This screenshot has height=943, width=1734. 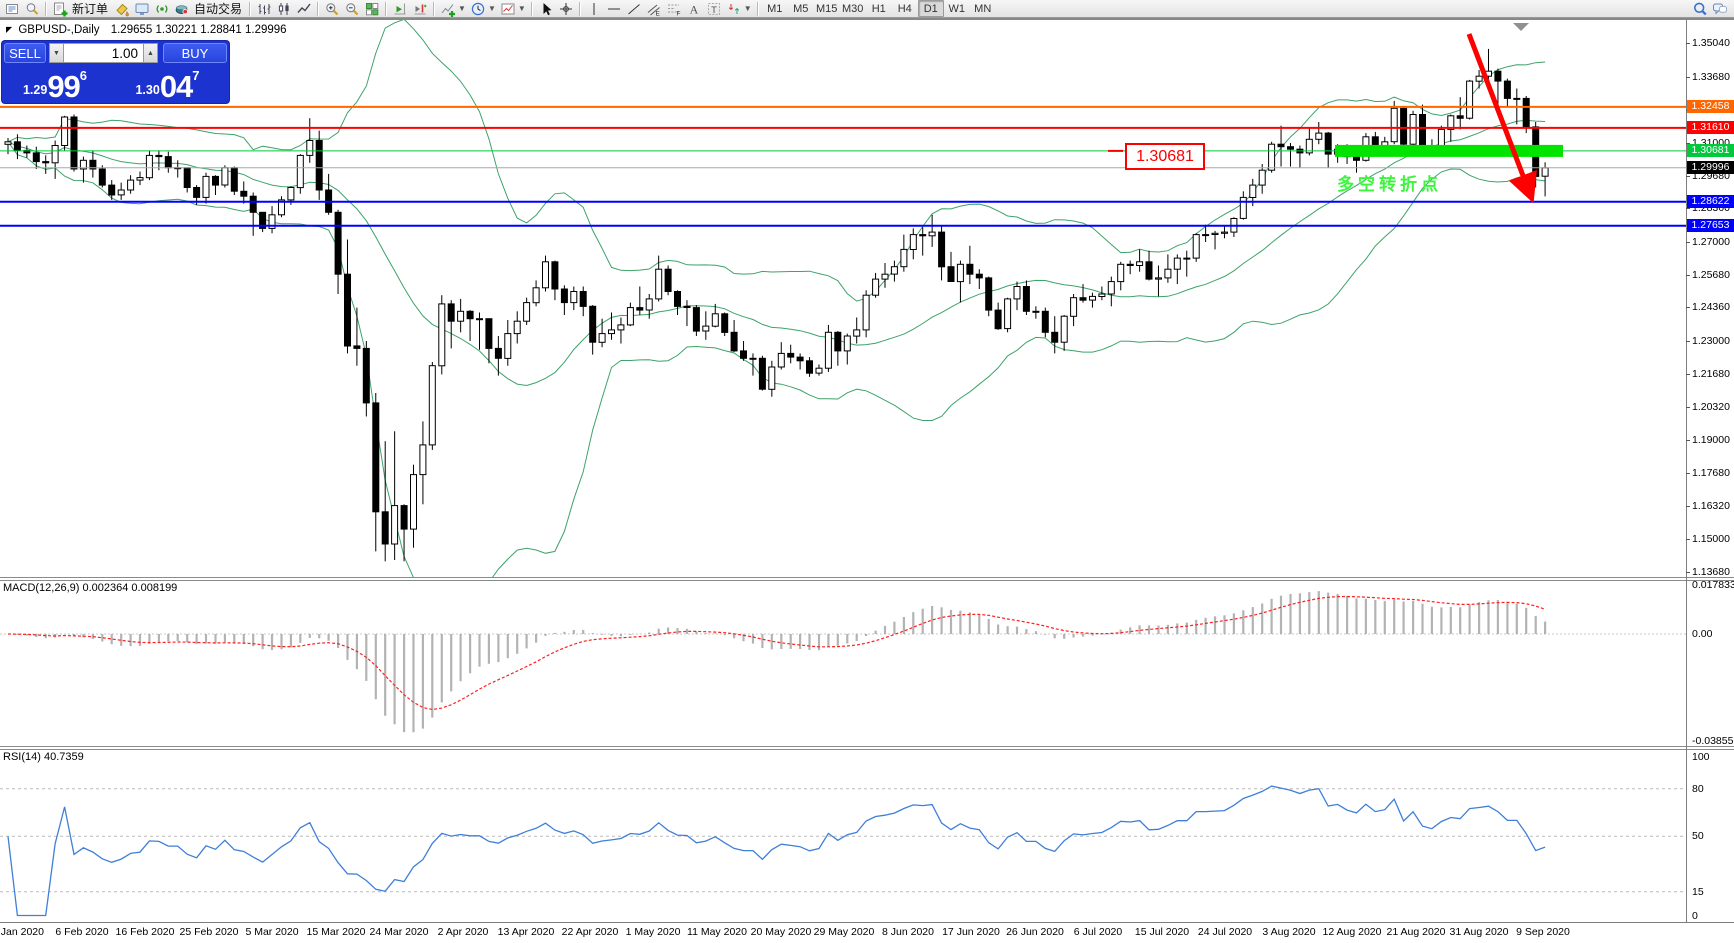 What do you see at coordinates (55, 83) in the screenshot?
I see `sell-price: 1.29 99 6` at bounding box center [55, 83].